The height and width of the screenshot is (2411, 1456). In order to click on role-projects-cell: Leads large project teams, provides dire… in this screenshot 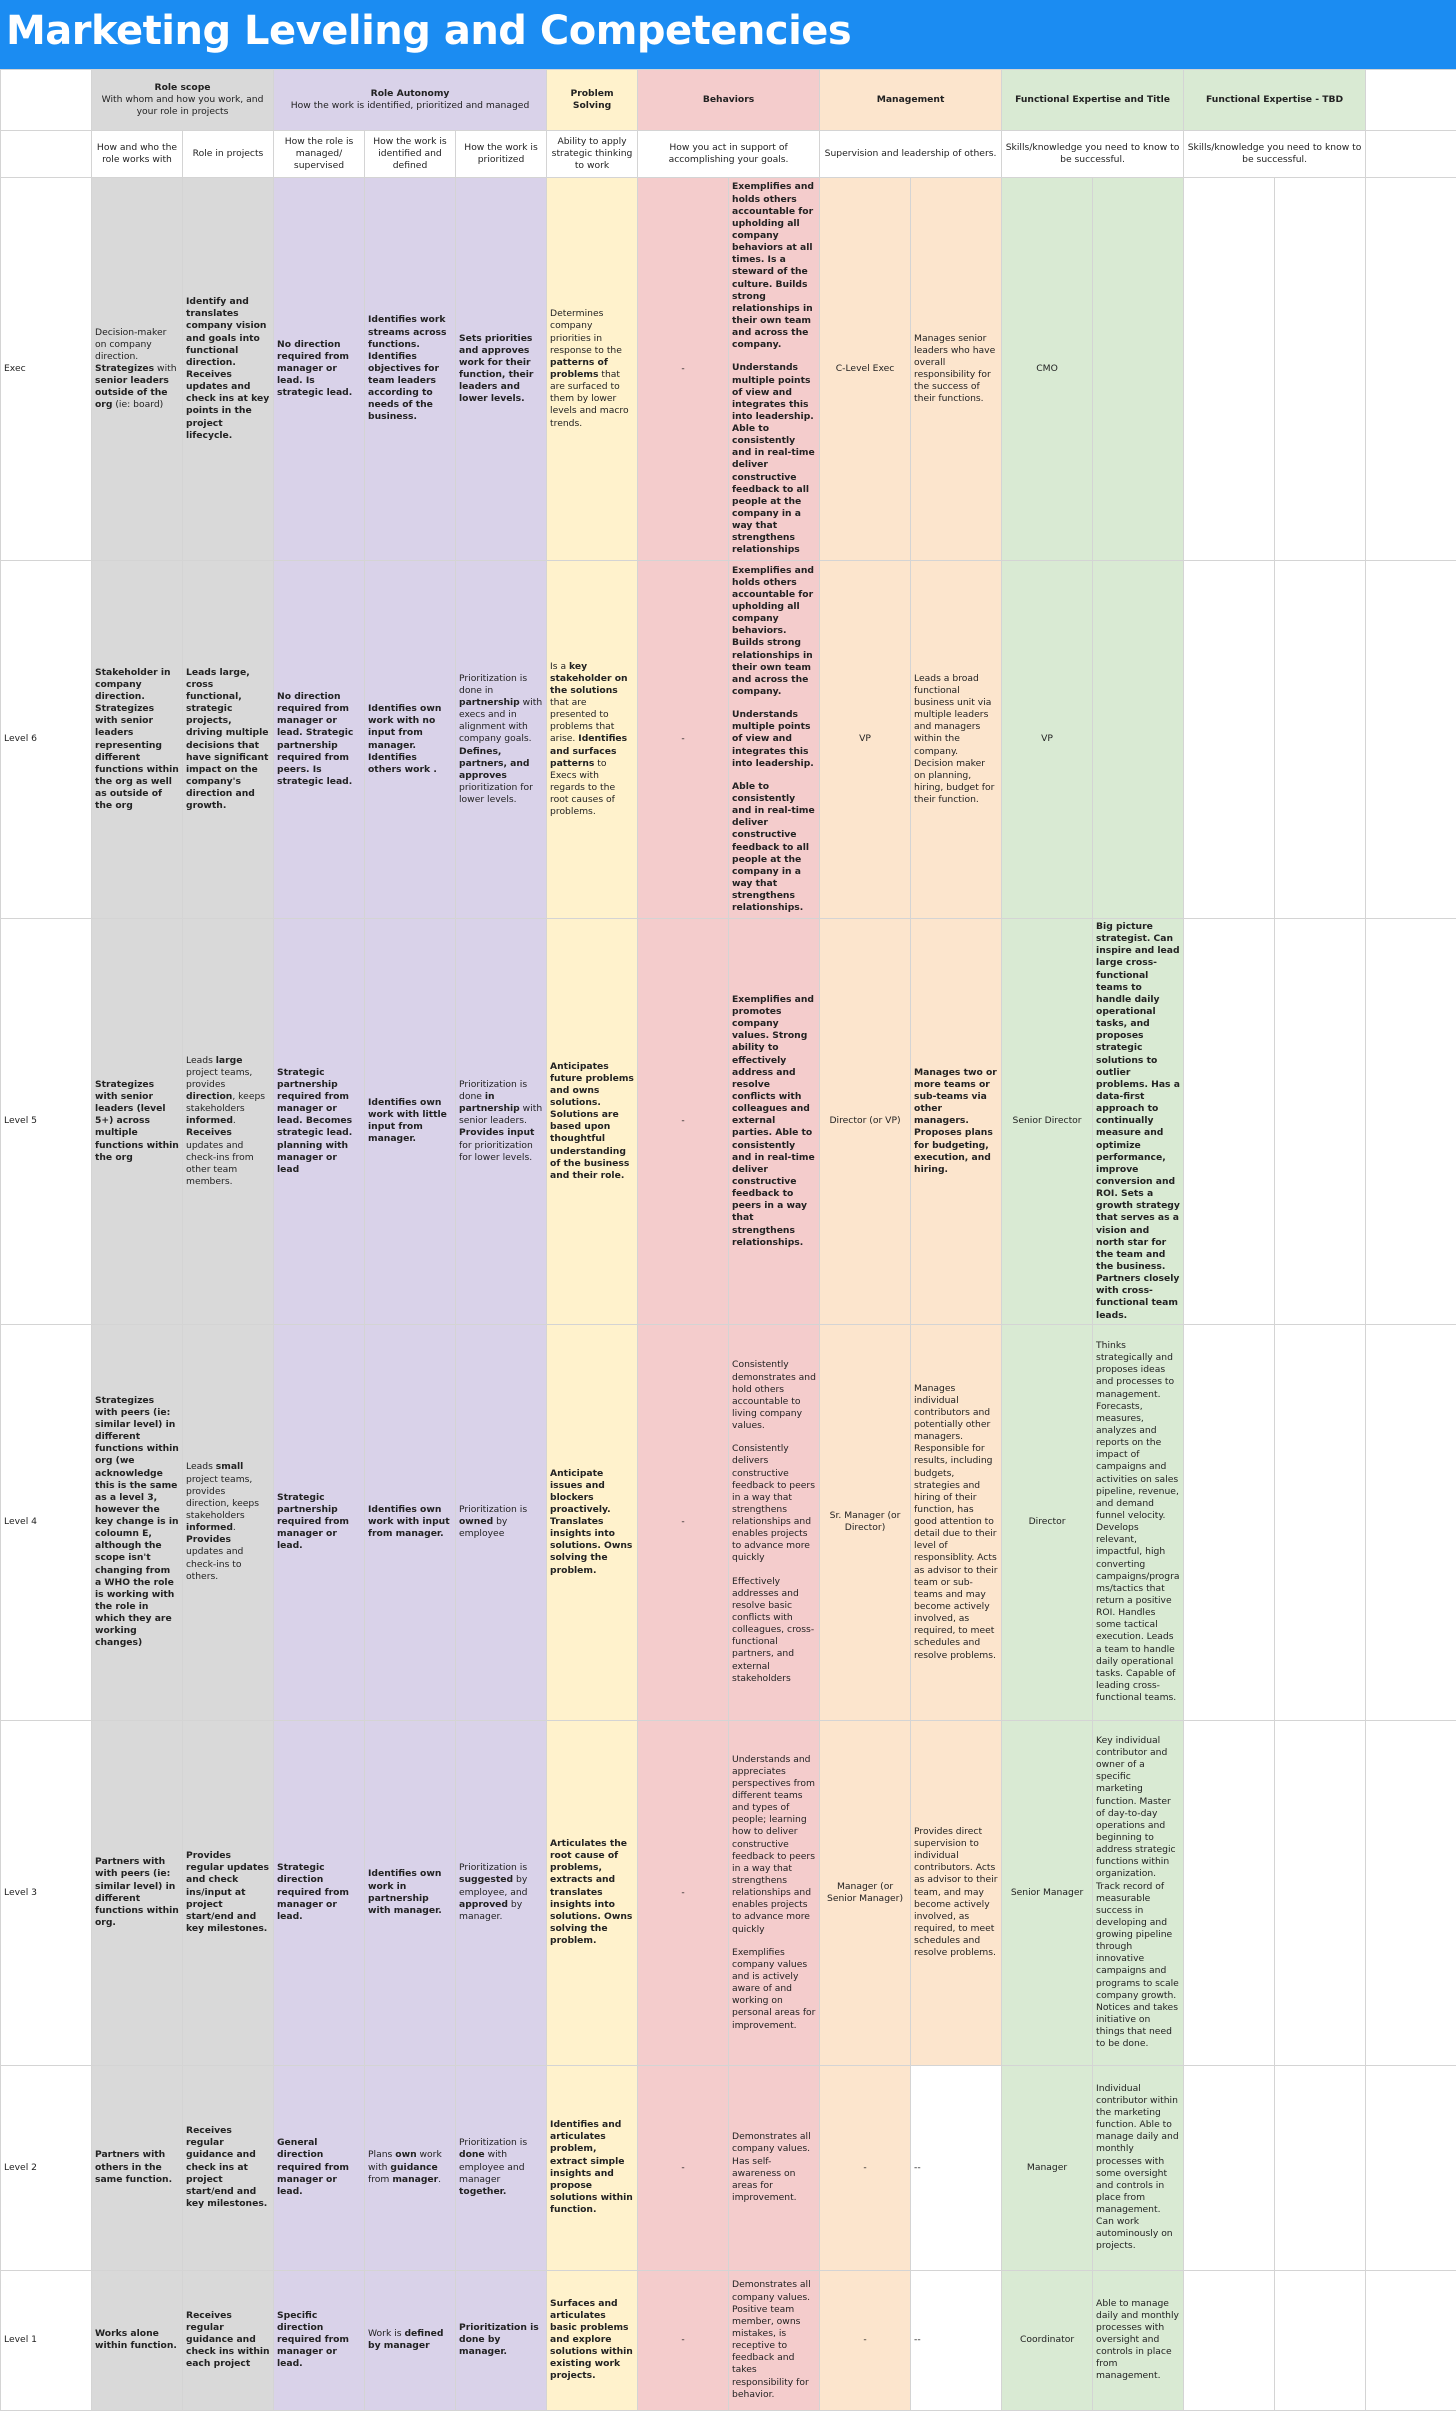, I will do `click(228, 1122)`.